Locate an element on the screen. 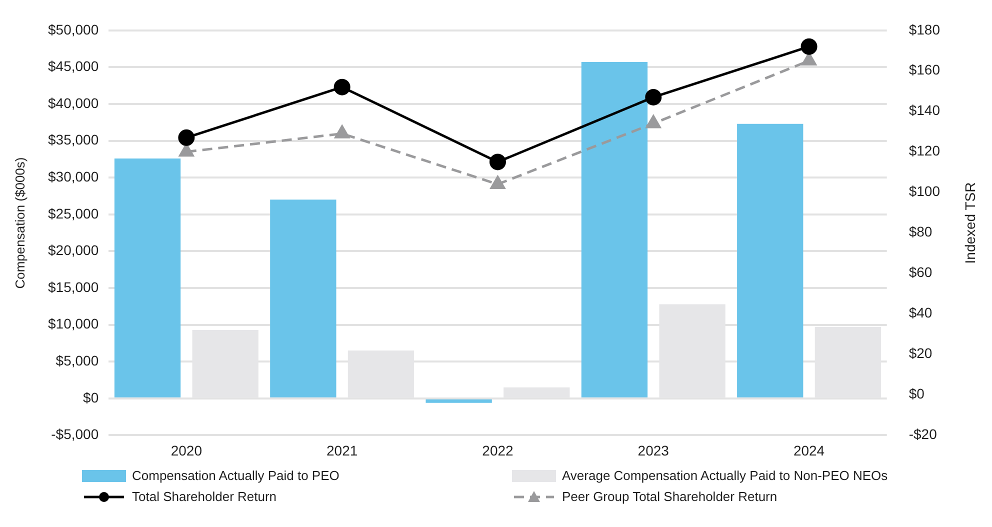  y2-tick-label: -$20 is located at coordinates (923, 434).